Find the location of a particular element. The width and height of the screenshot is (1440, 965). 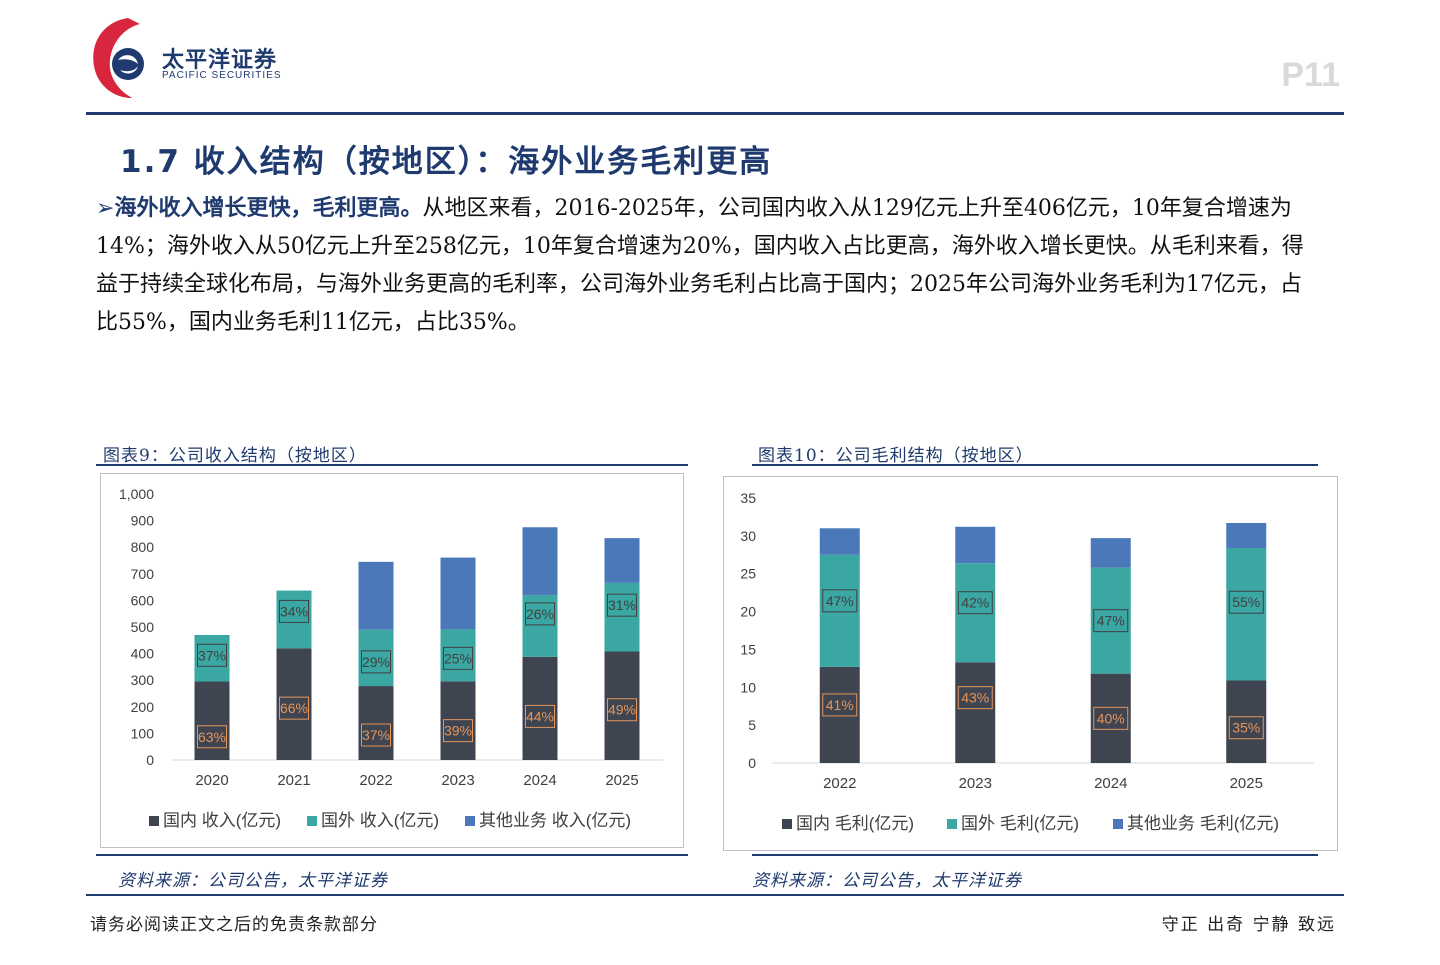

figure-10-title-rule is located at coordinates (1035, 465).